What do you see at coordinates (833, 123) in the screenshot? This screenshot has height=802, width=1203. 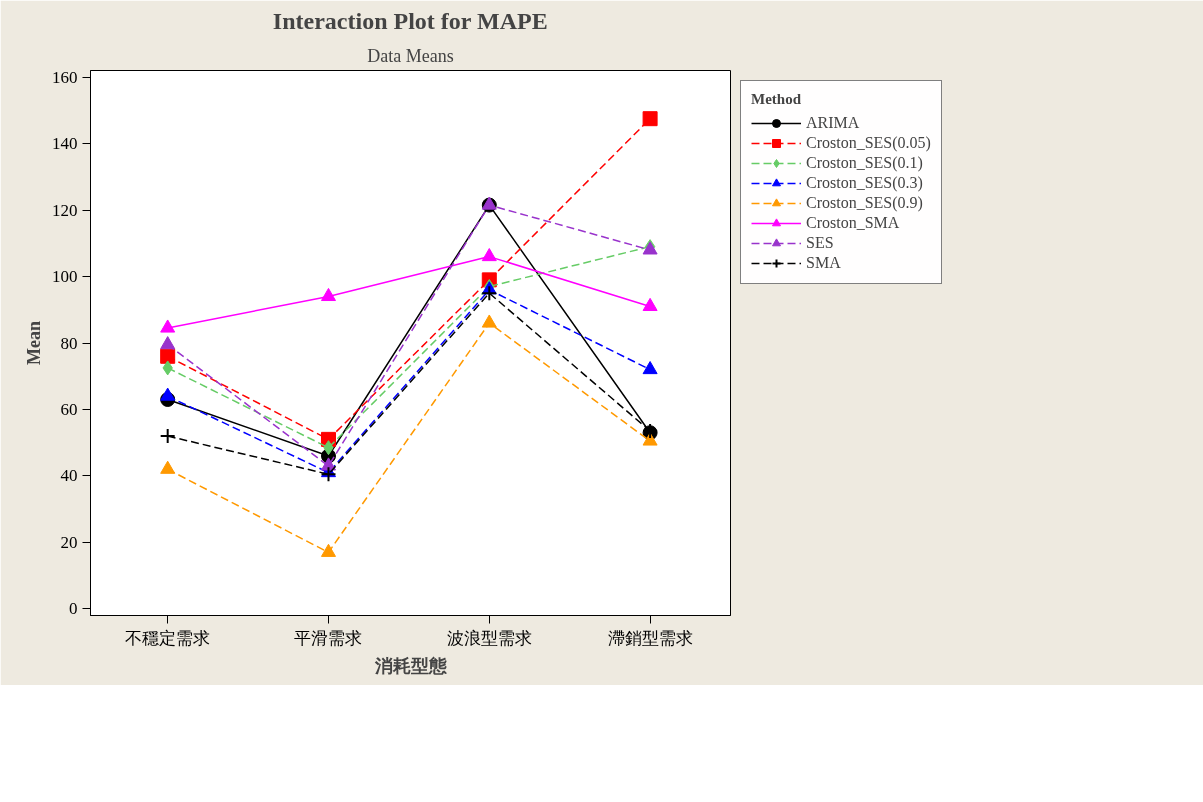 I see `legend-label: ARIMA` at bounding box center [833, 123].